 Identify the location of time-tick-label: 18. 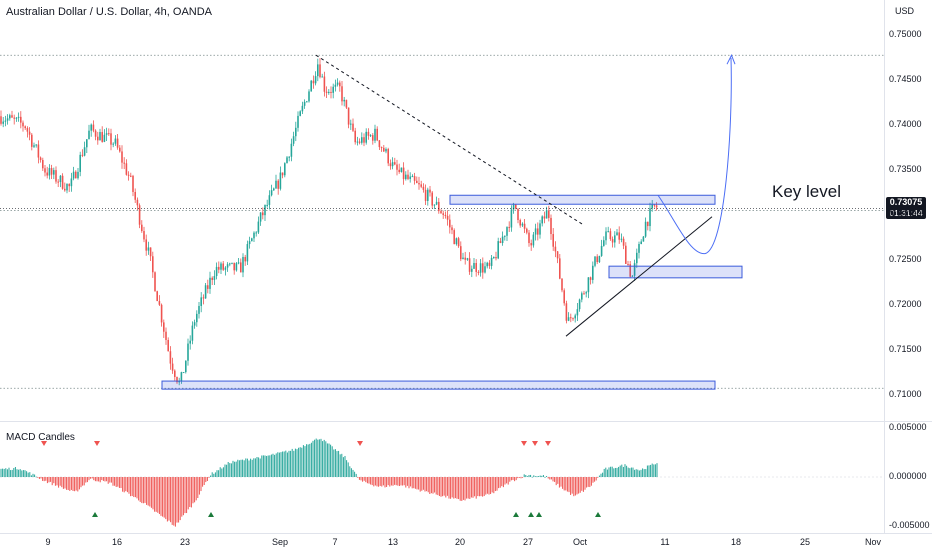
(736, 542).